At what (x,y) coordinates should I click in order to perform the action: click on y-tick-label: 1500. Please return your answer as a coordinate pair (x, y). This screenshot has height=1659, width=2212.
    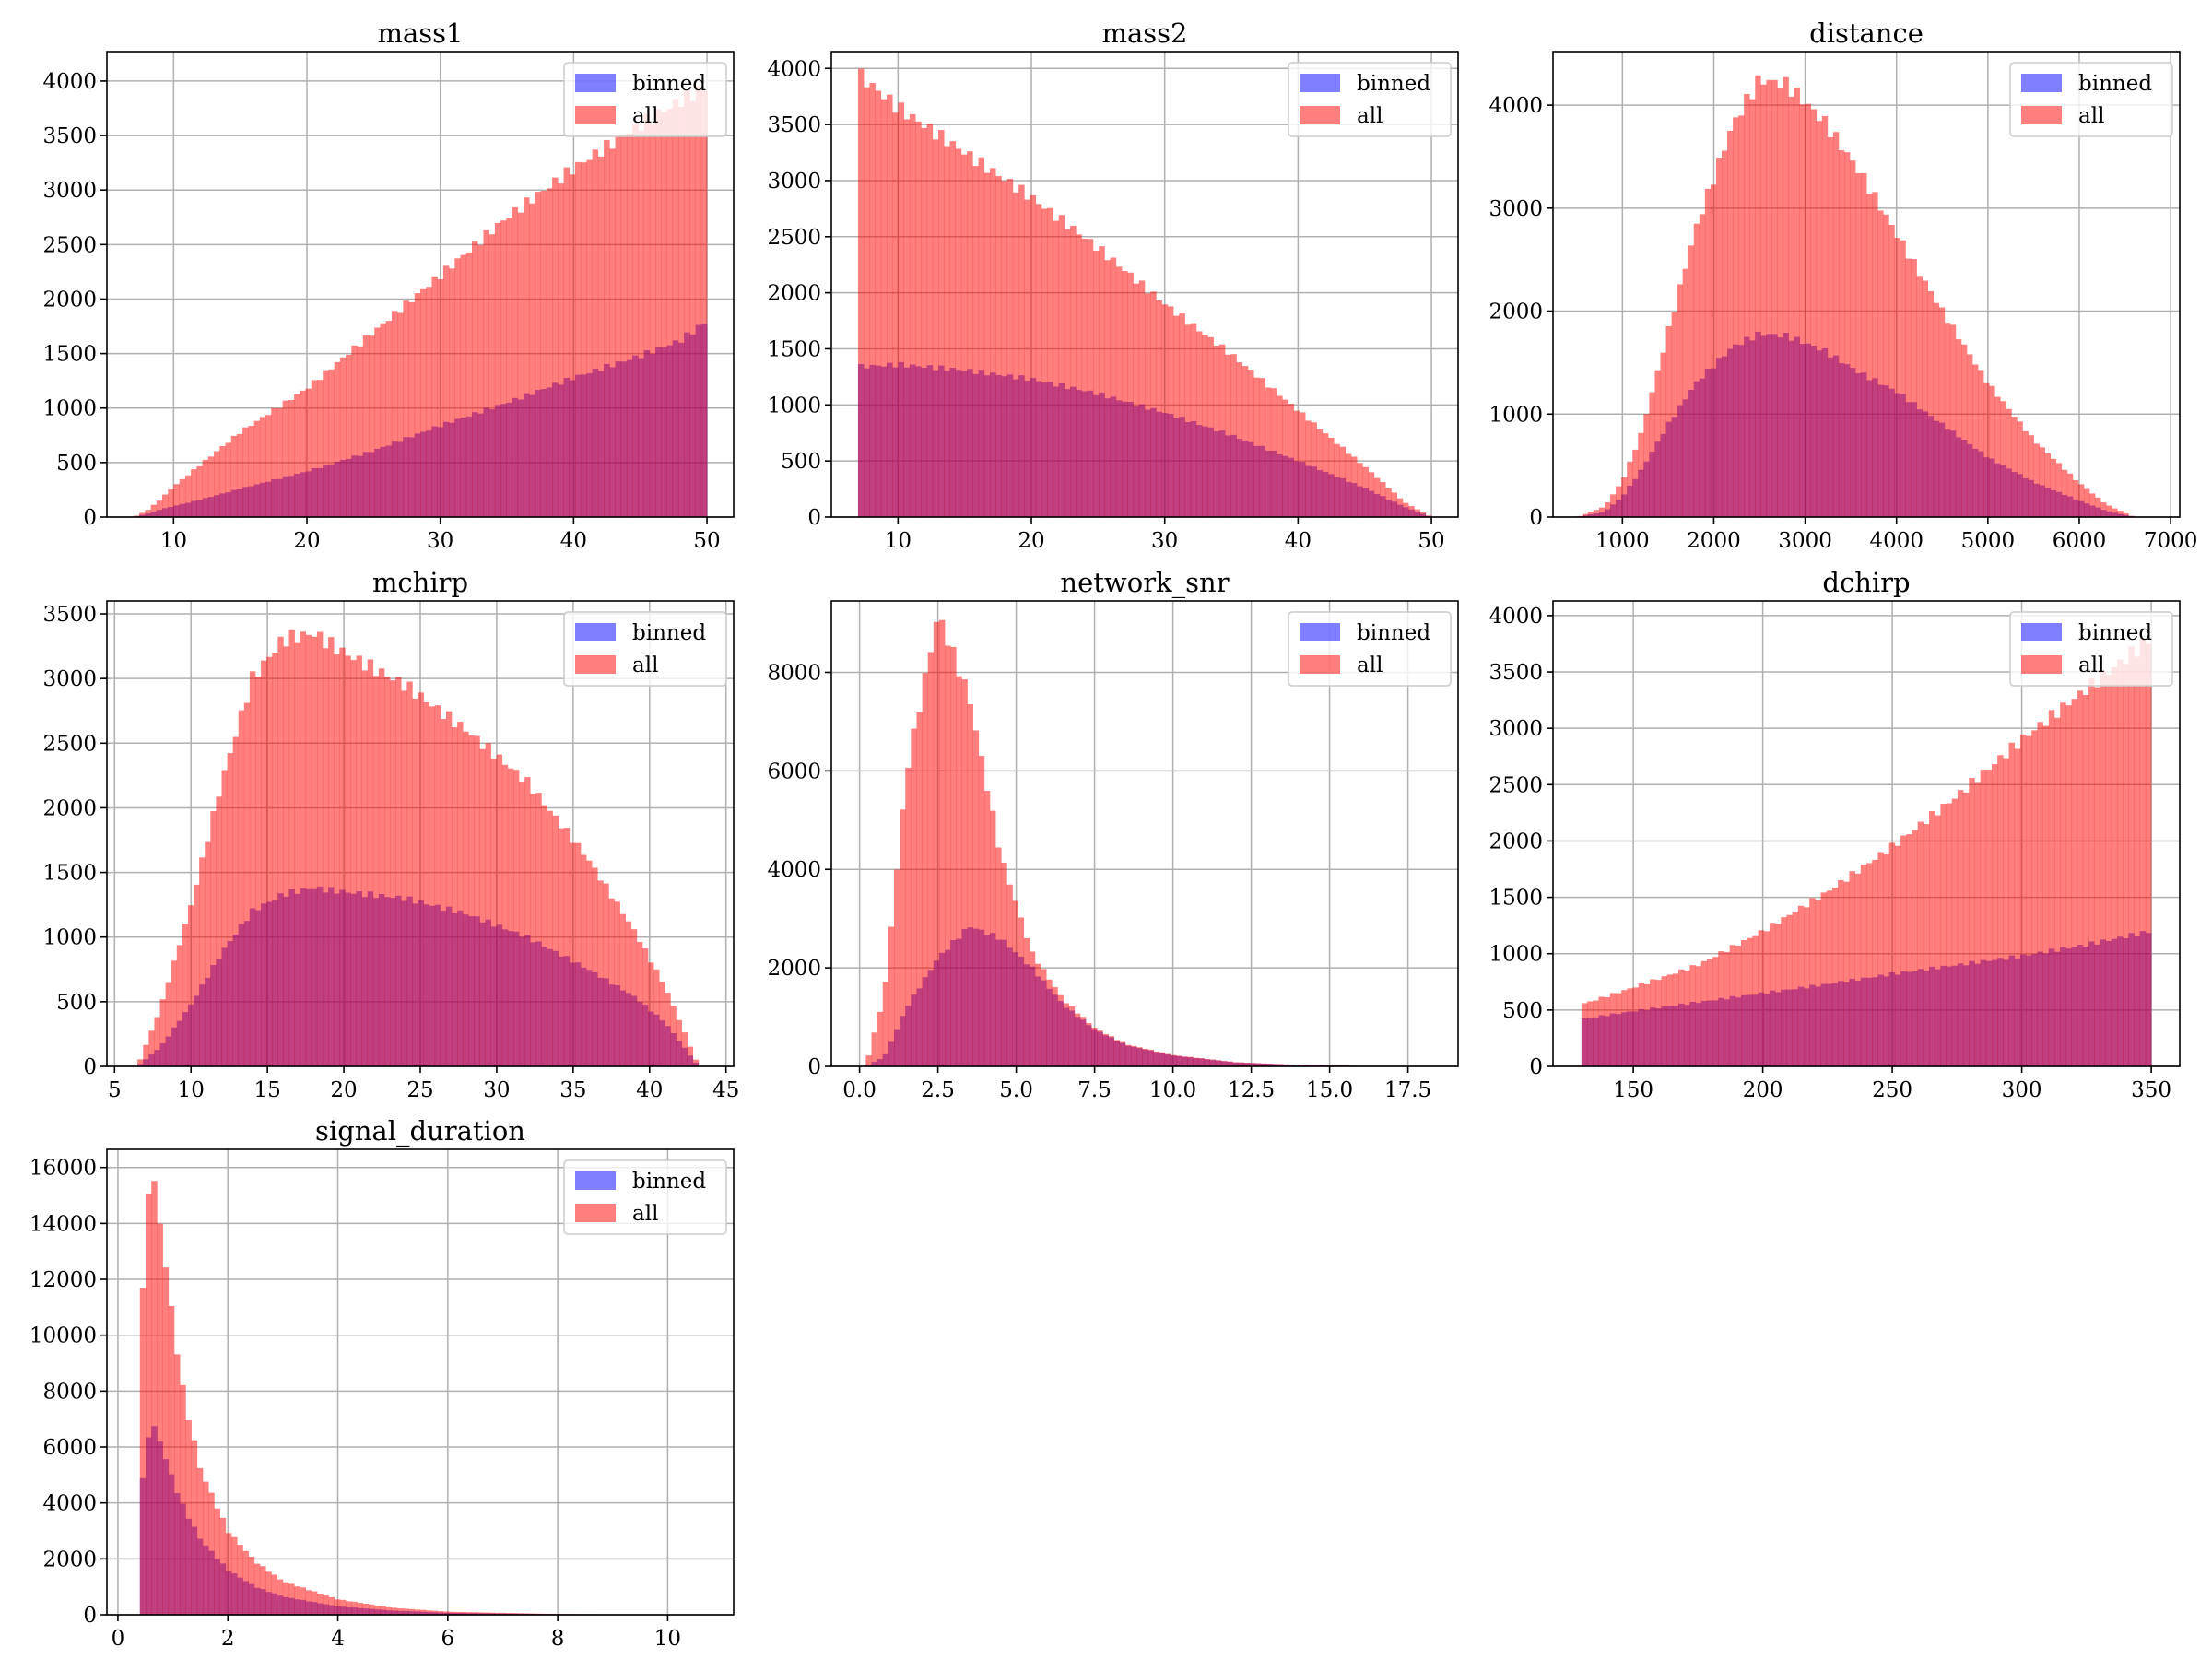
    Looking at the image, I should click on (794, 349).